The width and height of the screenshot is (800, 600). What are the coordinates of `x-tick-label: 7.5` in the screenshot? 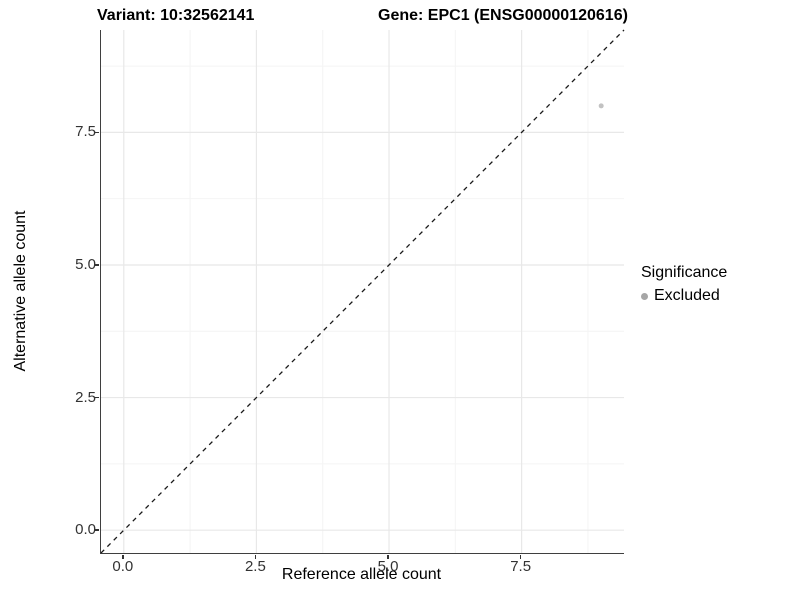 It's located at (521, 566).